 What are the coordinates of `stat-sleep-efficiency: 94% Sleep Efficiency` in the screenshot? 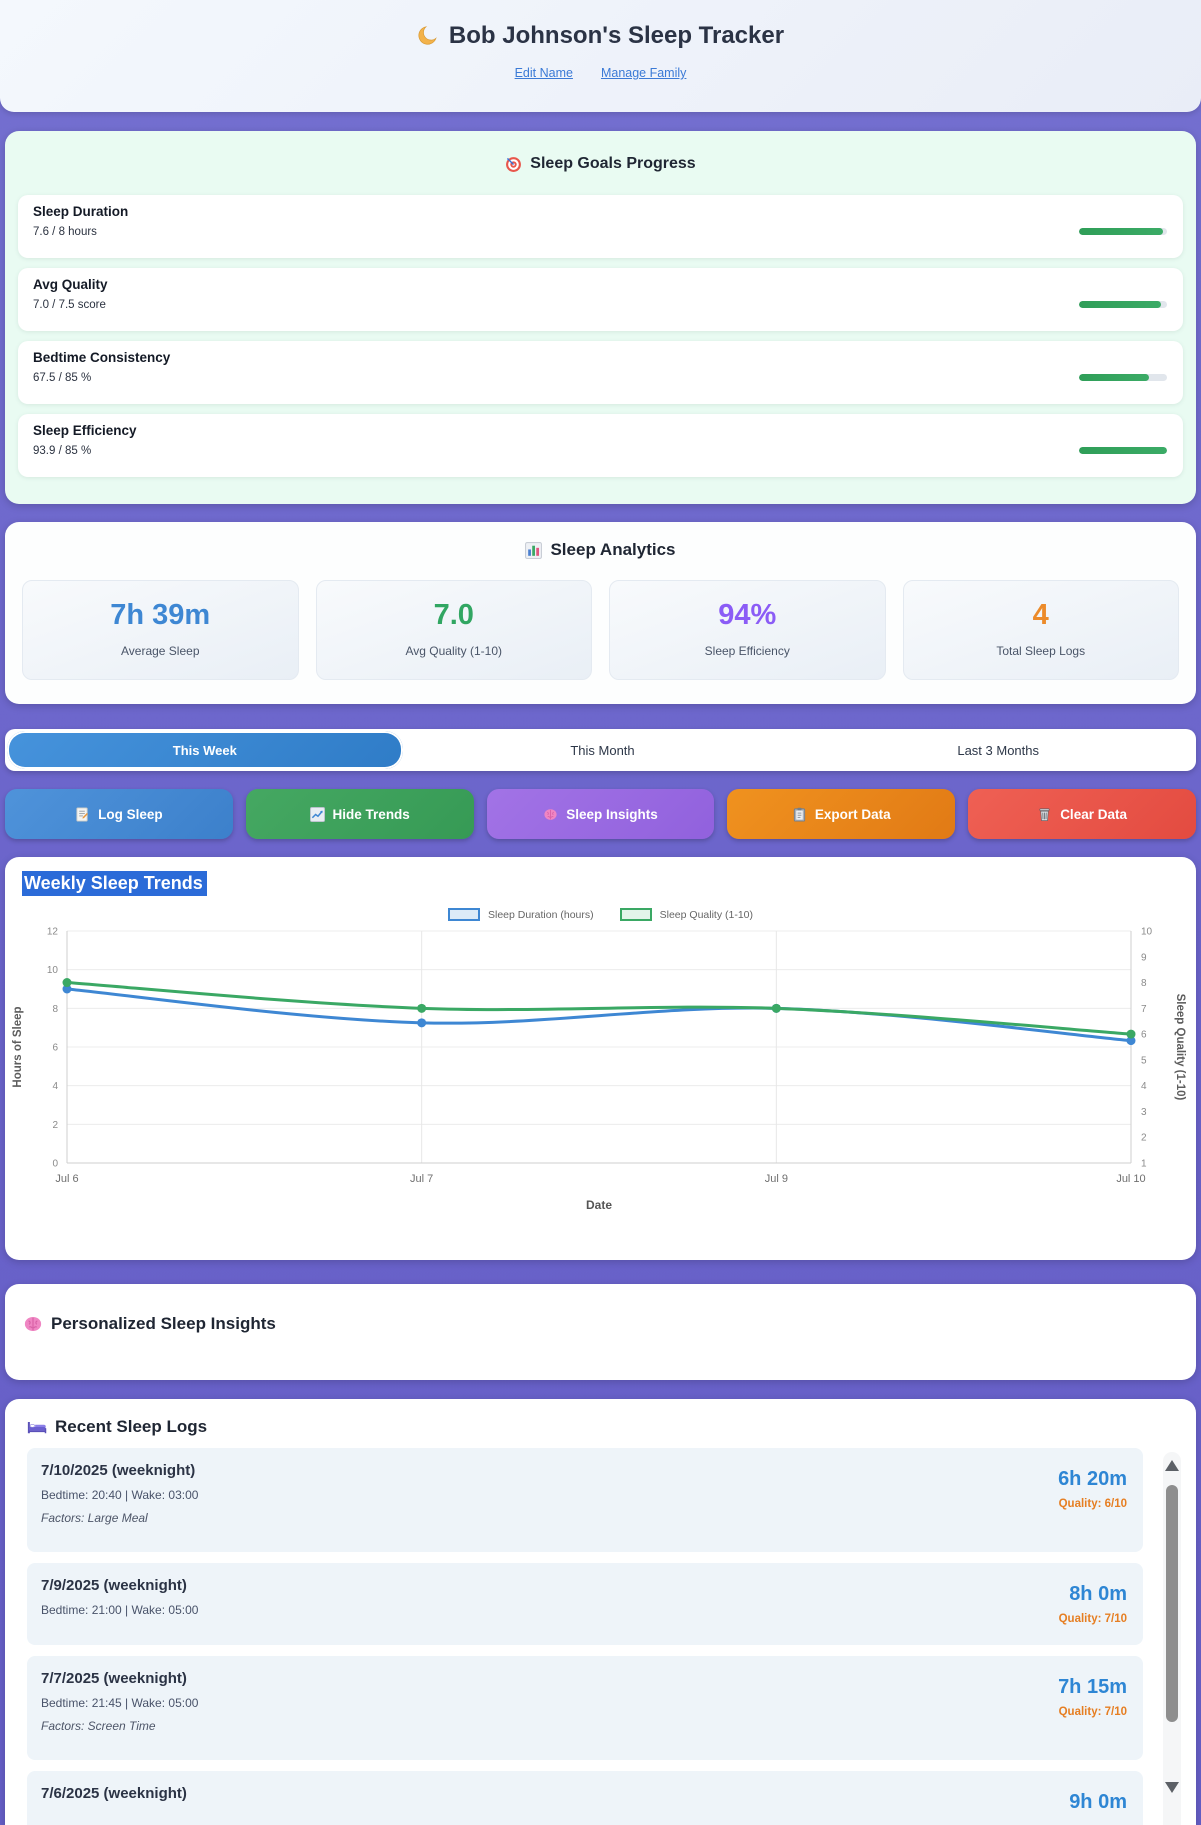 It's located at (747, 630).